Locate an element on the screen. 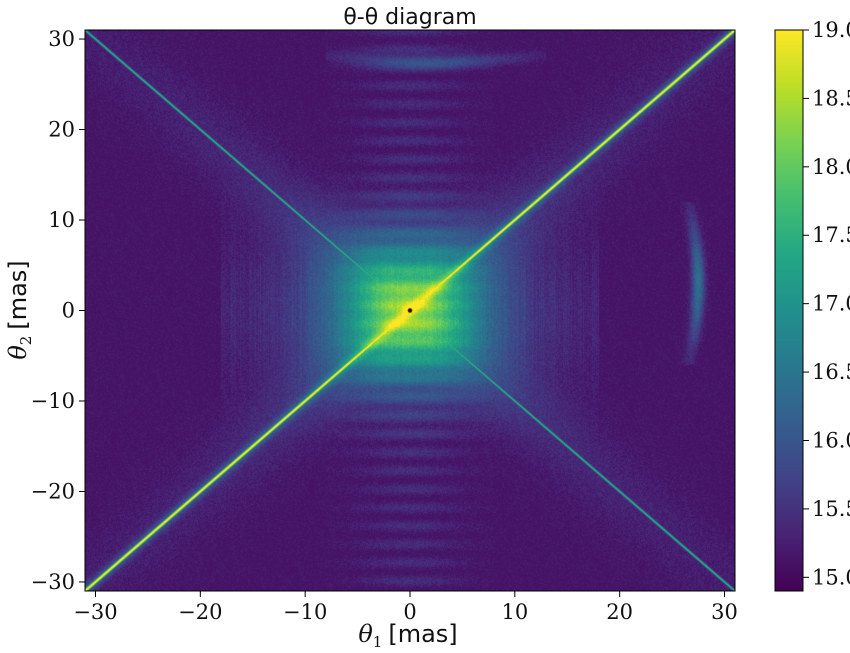 This screenshot has width=850, height=653. colorbar-tick-label: 18.5 is located at coordinates (831, 98).